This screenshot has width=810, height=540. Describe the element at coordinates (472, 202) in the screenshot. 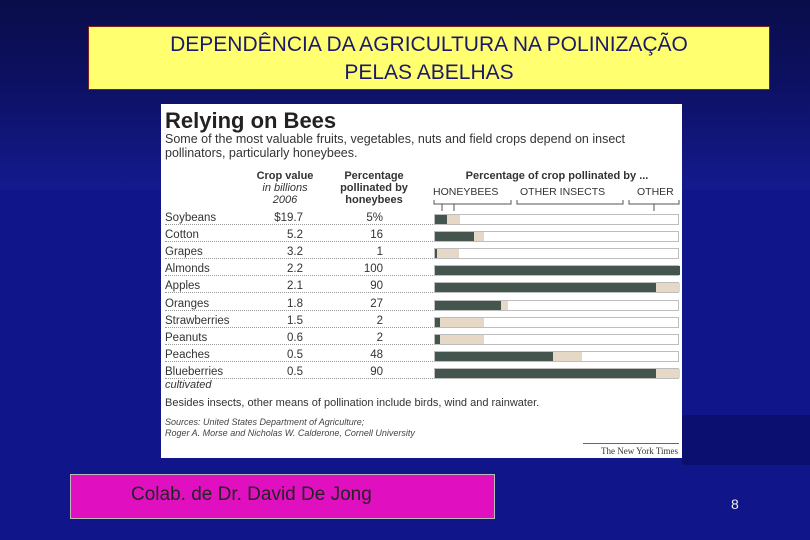

I see `bracket-honeybees` at that location.